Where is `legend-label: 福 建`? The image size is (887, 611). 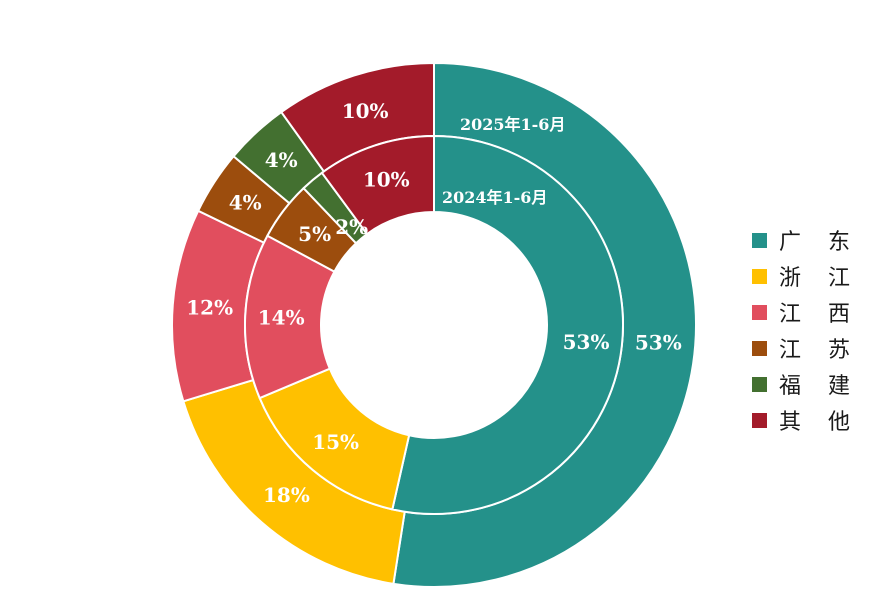 legend-label: 福 建 is located at coordinates (819, 386).